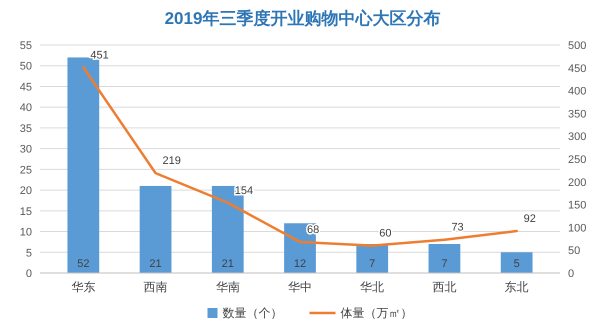 The image size is (605, 335). Describe the element at coordinates (385, 234) in the screenshot. I see `data-label: 60` at that location.